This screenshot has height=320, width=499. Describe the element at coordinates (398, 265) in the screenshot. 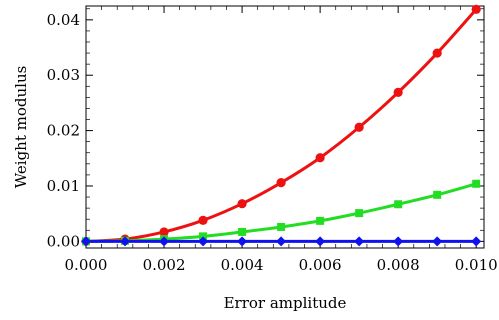

I see `x-tick-label: 0.008` at that location.